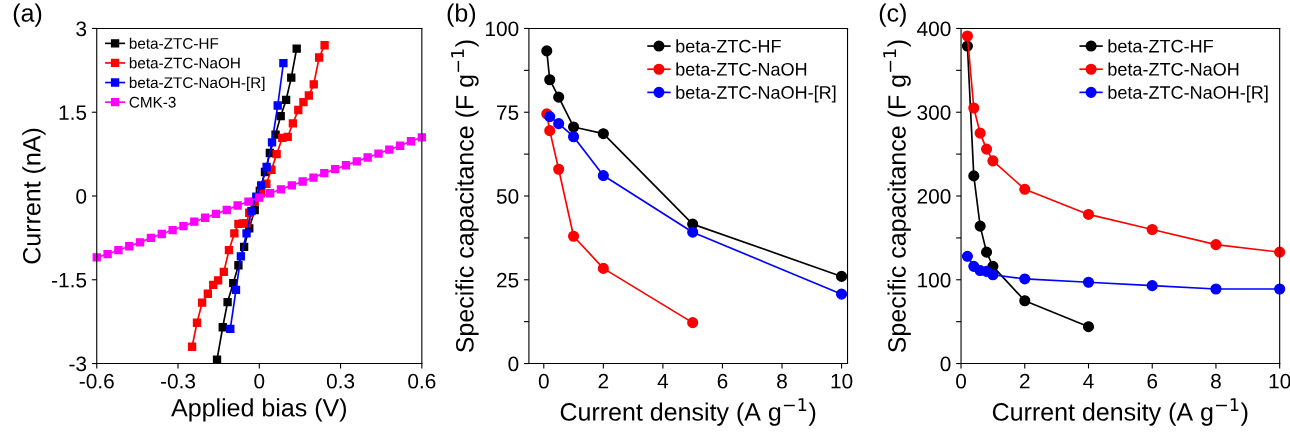 Image resolution: width=1290 pixels, height=438 pixels. What do you see at coordinates (461, 15) in the screenshot?
I see `chart-title: (b)` at bounding box center [461, 15].